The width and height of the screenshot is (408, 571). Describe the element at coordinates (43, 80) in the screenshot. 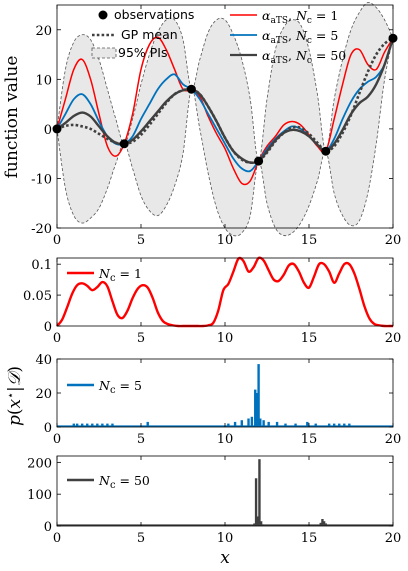

I see `y-tick-label: 10` at that location.